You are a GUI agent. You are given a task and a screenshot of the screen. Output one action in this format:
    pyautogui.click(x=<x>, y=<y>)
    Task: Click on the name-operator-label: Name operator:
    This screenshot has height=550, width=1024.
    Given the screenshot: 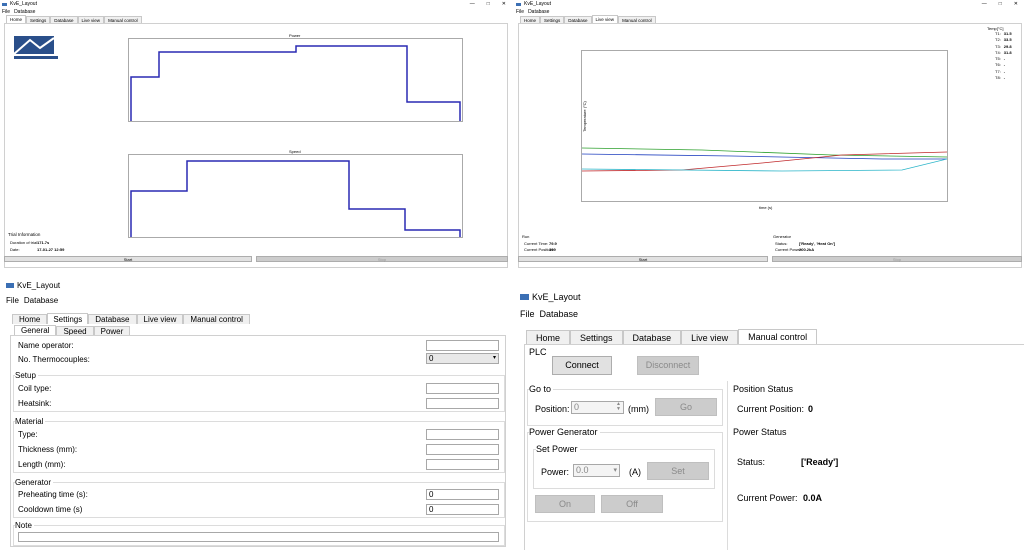 What is the action you would take?
    pyautogui.click(x=46, y=345)
    